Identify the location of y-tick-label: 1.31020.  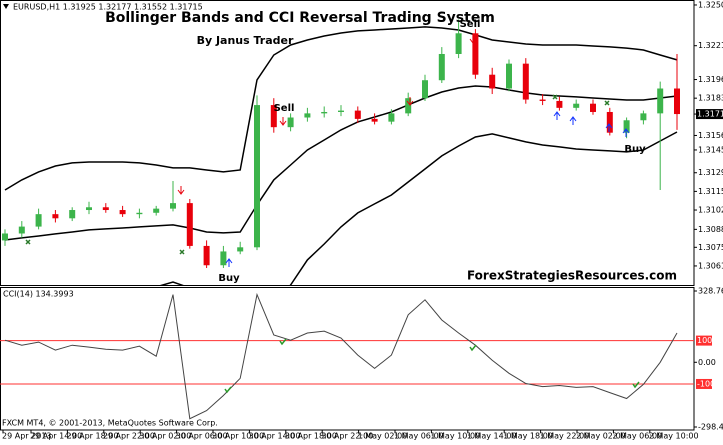
(710, 210).